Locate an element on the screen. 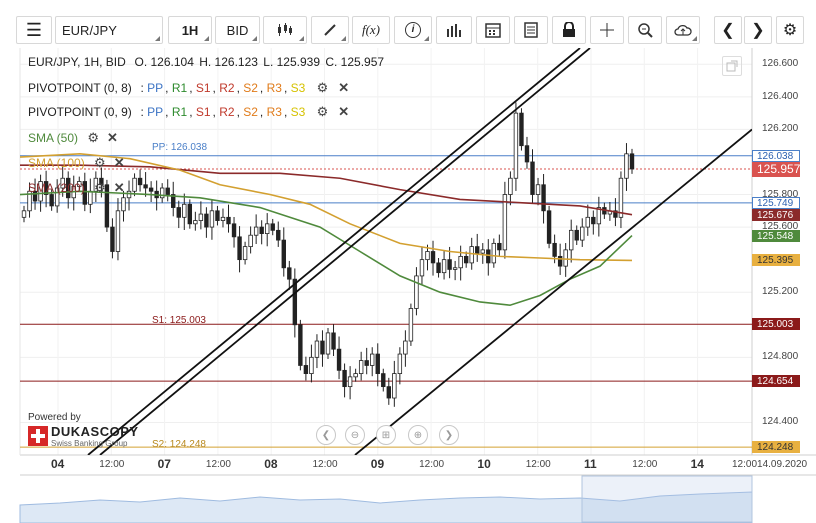  navigator-area is located at coordinates (386, 507).